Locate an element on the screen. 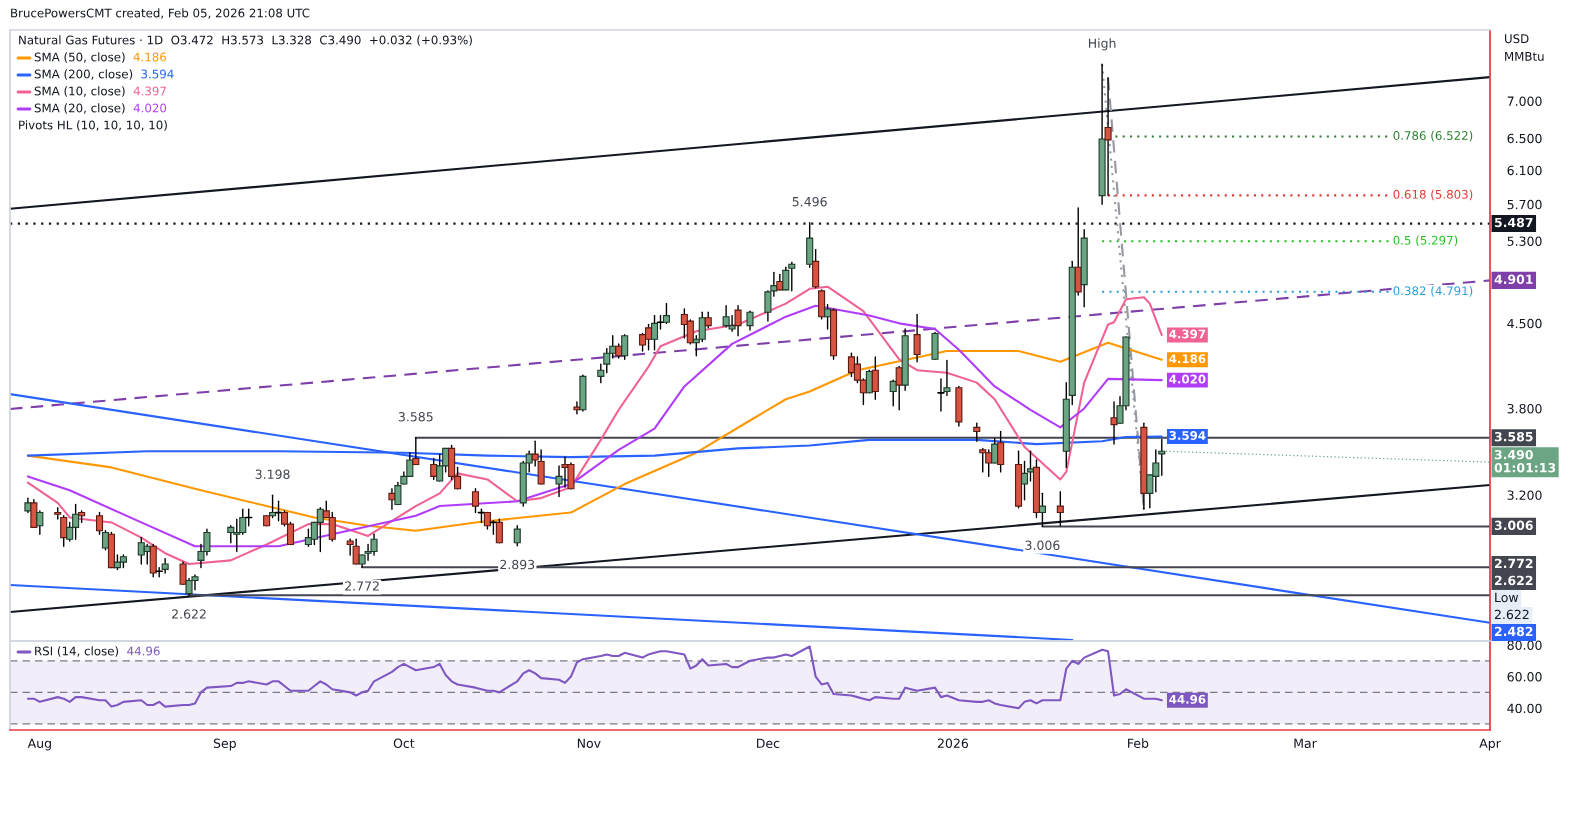 The image size is (1572, 818). x-tick-label: Dec is located at coordinates (768, 743).